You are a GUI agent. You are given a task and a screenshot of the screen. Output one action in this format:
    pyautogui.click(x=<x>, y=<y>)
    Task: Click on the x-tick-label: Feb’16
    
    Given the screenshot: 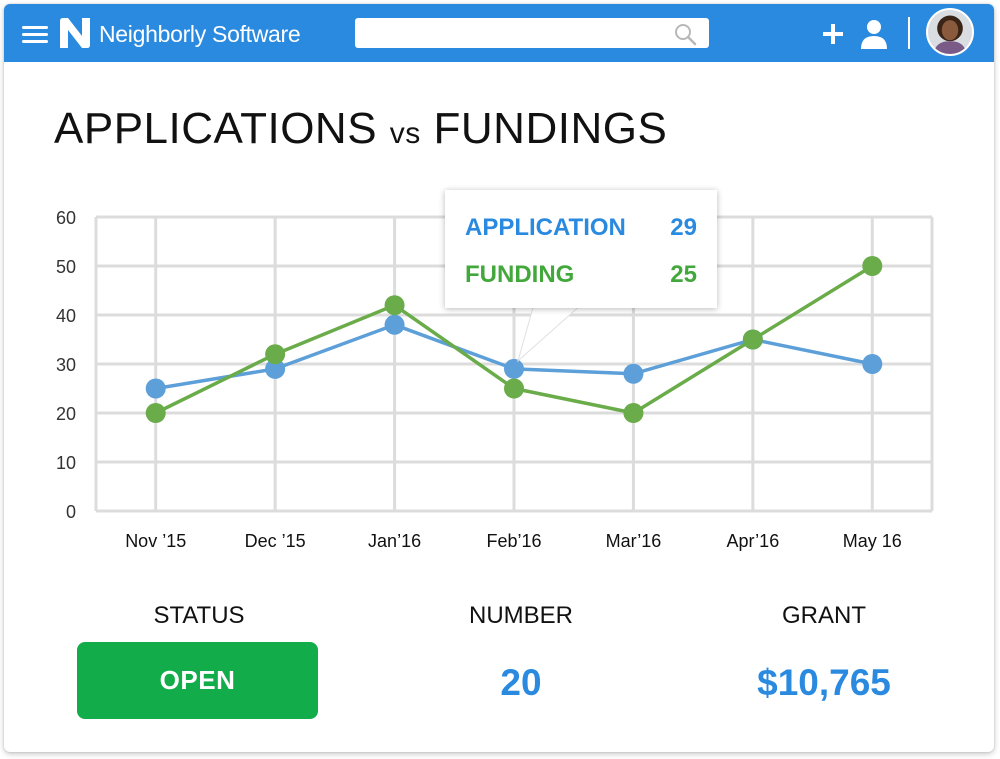 What is the action you would take?
    pyautogui.click(x=513, y=541)
    